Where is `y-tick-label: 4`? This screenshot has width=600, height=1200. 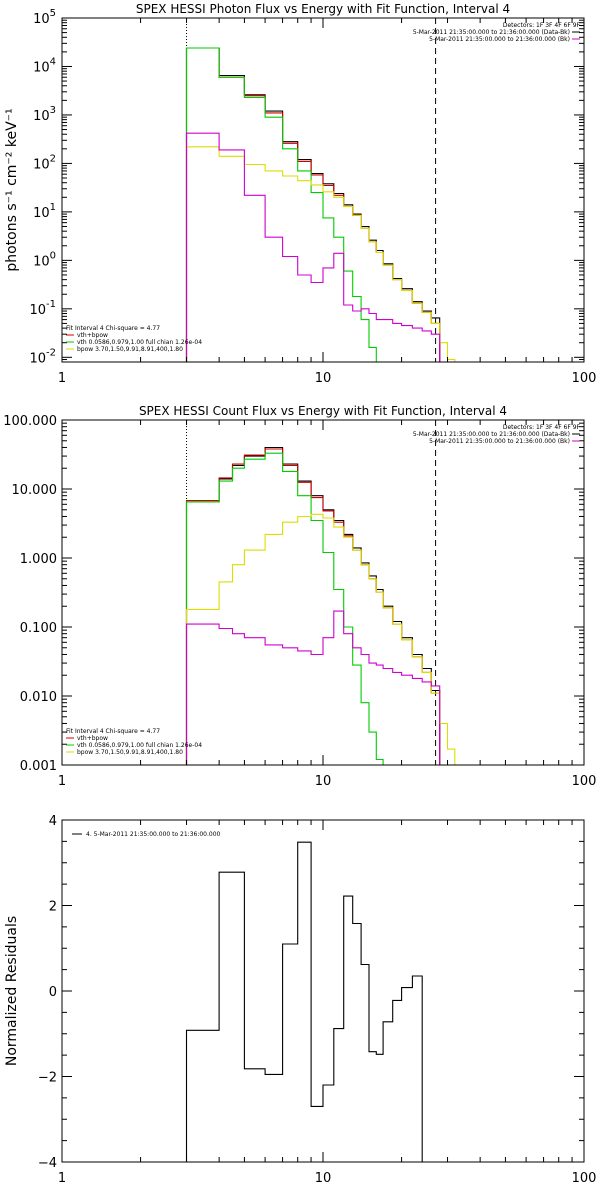
y-tick-label: 4 is located at coordinates (53, 821).